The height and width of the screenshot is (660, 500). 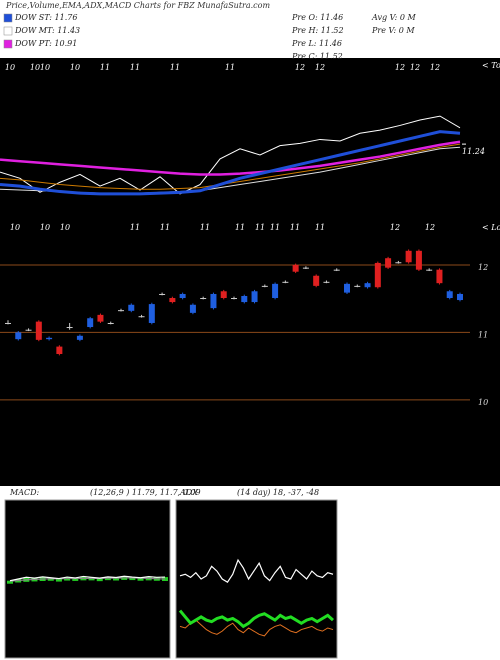 What do you see at coordinates (278, 492) in the screenshot?
I see `panel-subtitle: (14 day) 18, -37, -48` at bounding box center [278, 492].